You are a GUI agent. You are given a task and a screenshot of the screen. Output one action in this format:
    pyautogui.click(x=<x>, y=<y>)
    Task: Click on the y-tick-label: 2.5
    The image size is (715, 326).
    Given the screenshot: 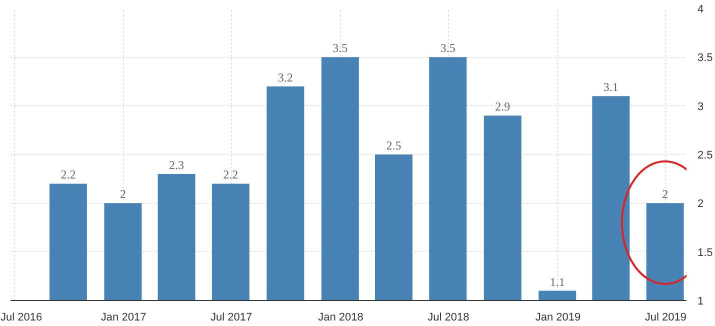 What is the action you would take?
    pyautogui.click(x=705, y=156)
    